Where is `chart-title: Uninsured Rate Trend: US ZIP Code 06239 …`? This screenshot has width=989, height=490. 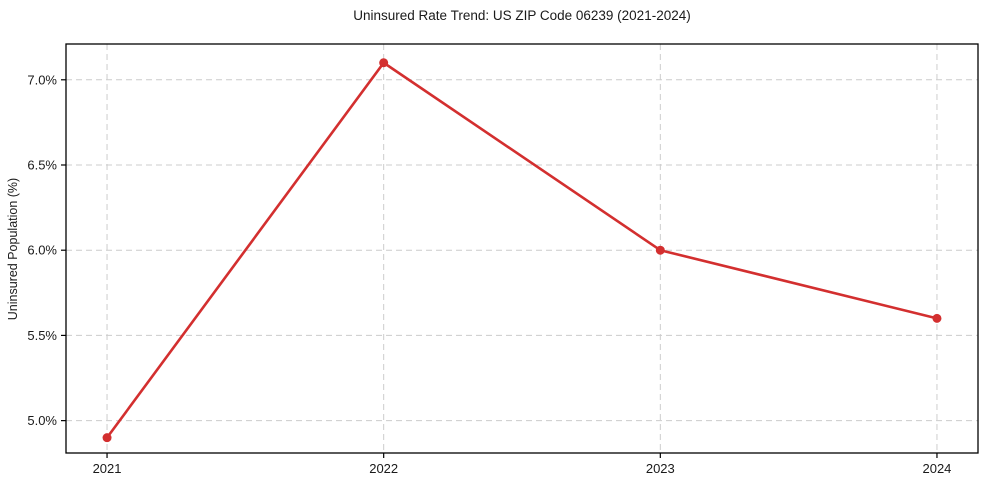
chart-title: Uninsured Rate Trend: US ZIP Code 06239 … is located at coordinates (522, 15).